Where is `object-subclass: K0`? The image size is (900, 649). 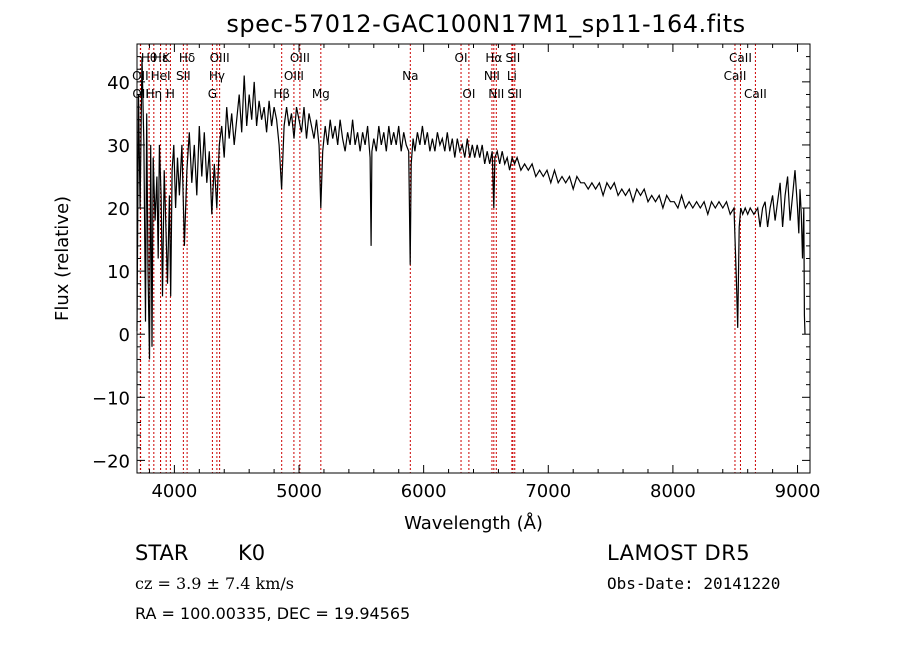 object-subclass: K0 is located at coordinates (252, 553).